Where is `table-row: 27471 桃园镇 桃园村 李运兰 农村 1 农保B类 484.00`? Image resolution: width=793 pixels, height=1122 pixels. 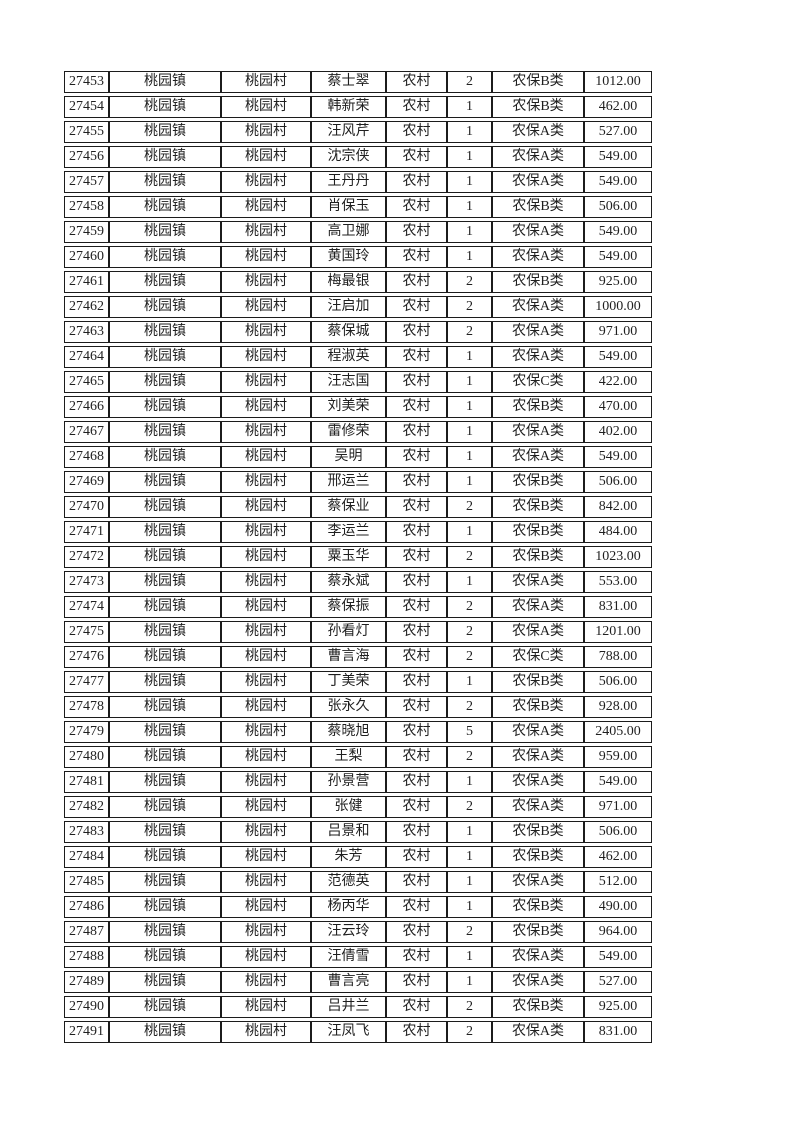
table-row: 27471 桃园镇 桃园村 李运兰 农村 1 农保B类 484.00 is located at coordinates (358, 532).